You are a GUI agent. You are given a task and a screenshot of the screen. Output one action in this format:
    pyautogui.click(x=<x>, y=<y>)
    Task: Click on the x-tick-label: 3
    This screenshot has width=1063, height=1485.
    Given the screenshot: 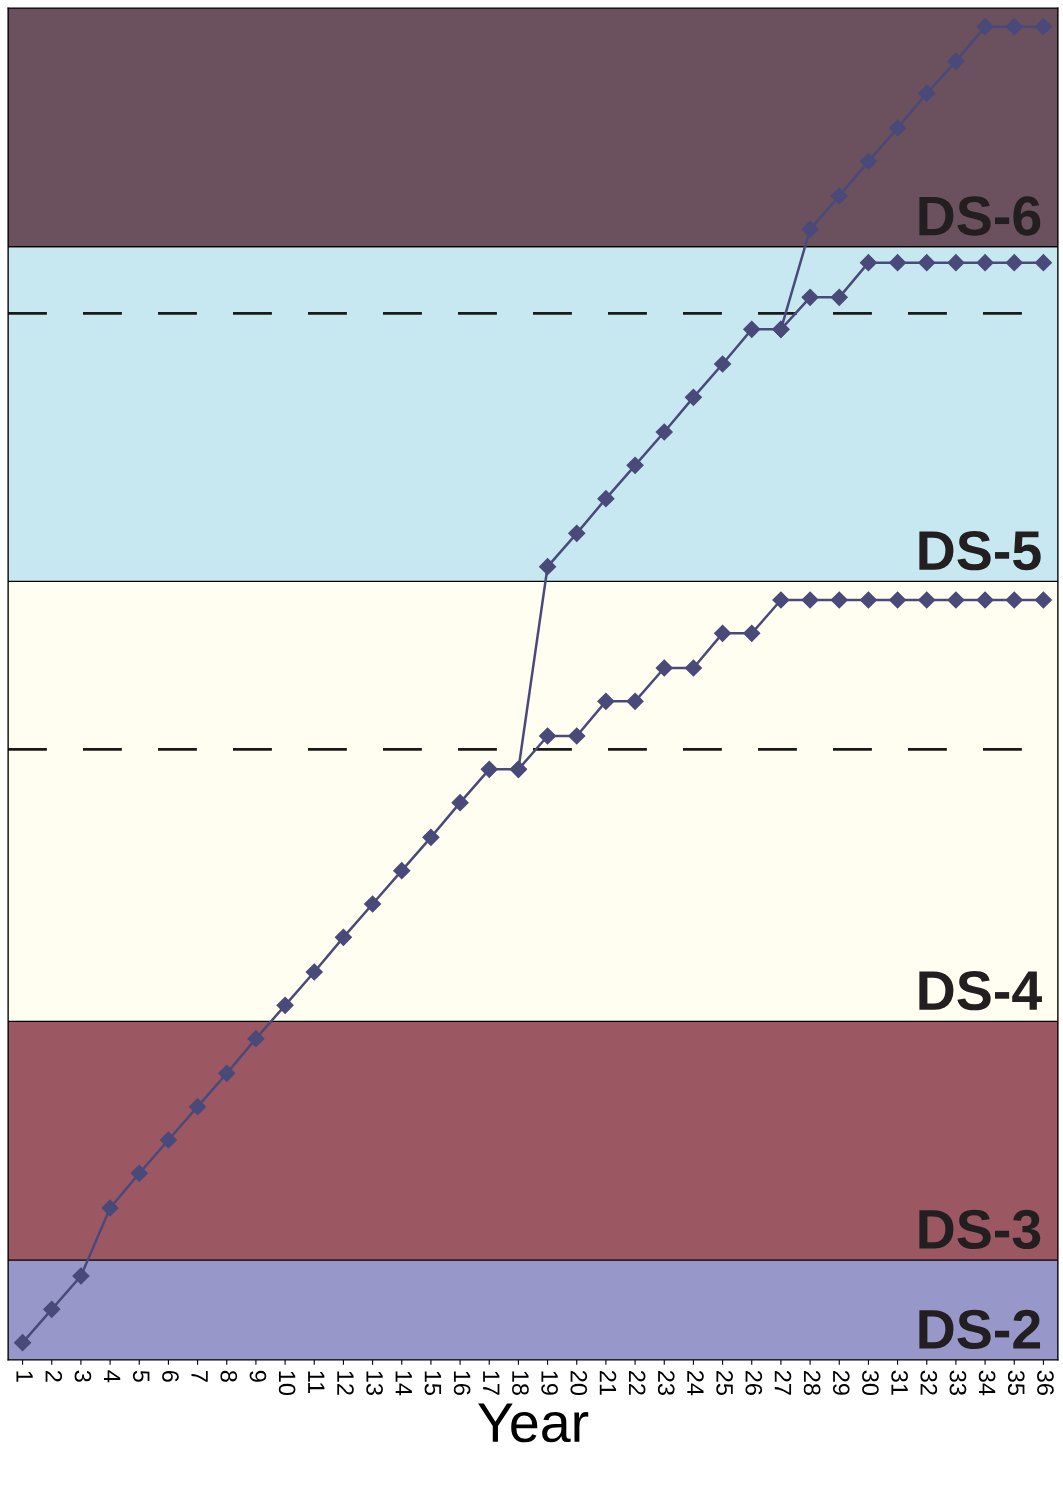 What is the action you would take?
    pyautogui.click(x=83, y=1376)
    